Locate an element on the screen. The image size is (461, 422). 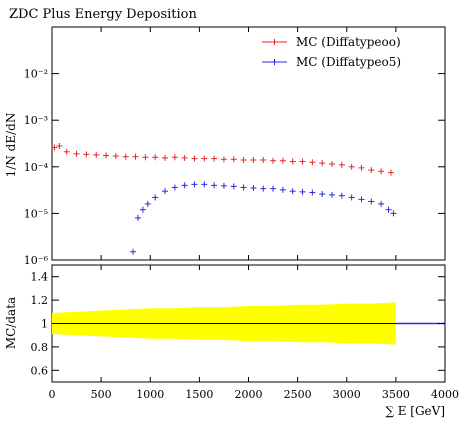
ratio-tick-label: 0.6 is located at coordinates (40, 370).